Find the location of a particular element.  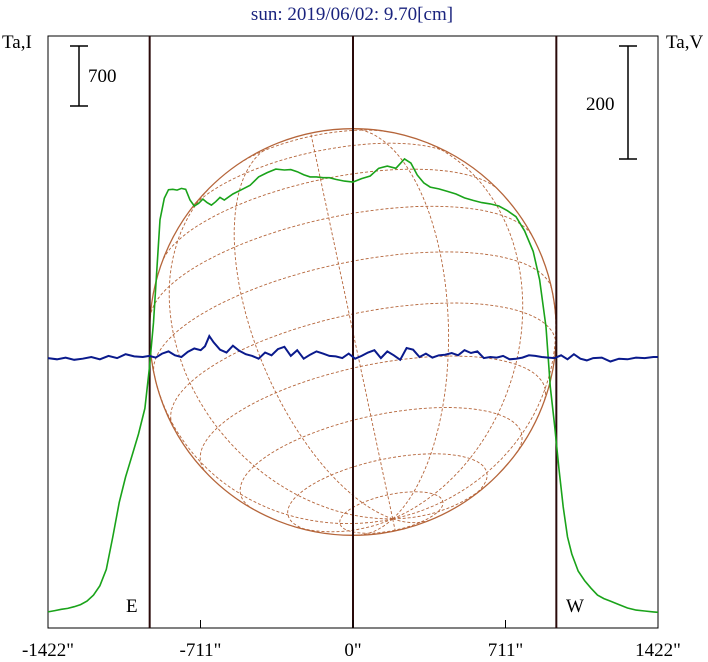

left-scale-label: 700 is located at coordinates (102, 76).